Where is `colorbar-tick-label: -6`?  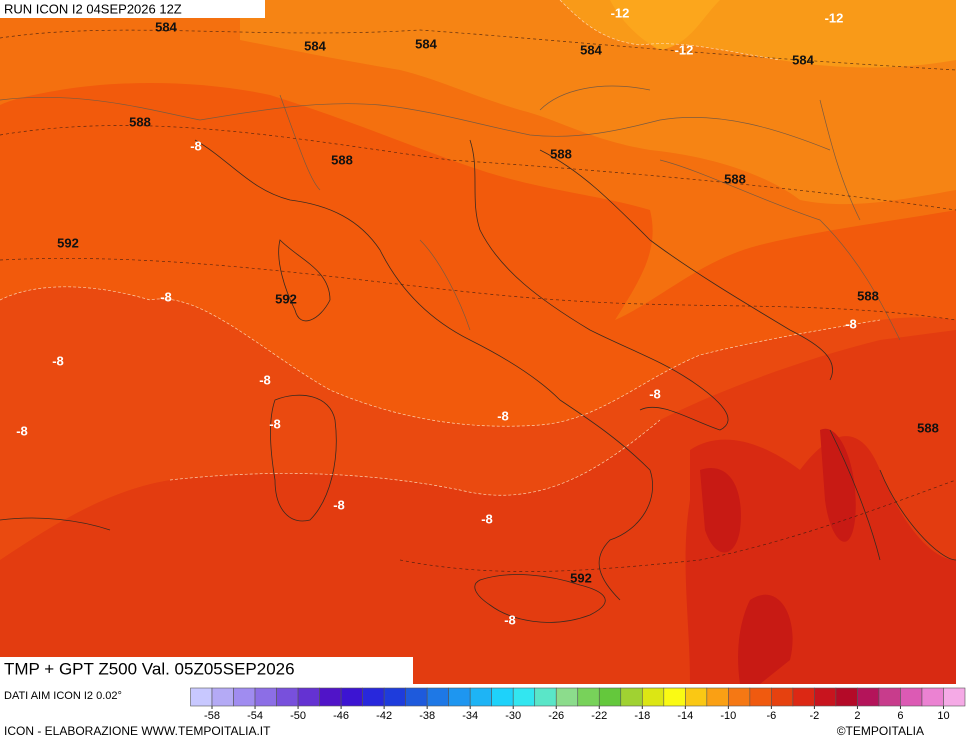
colorbar-tick-label: -6 is located at coordinates (771, 716).